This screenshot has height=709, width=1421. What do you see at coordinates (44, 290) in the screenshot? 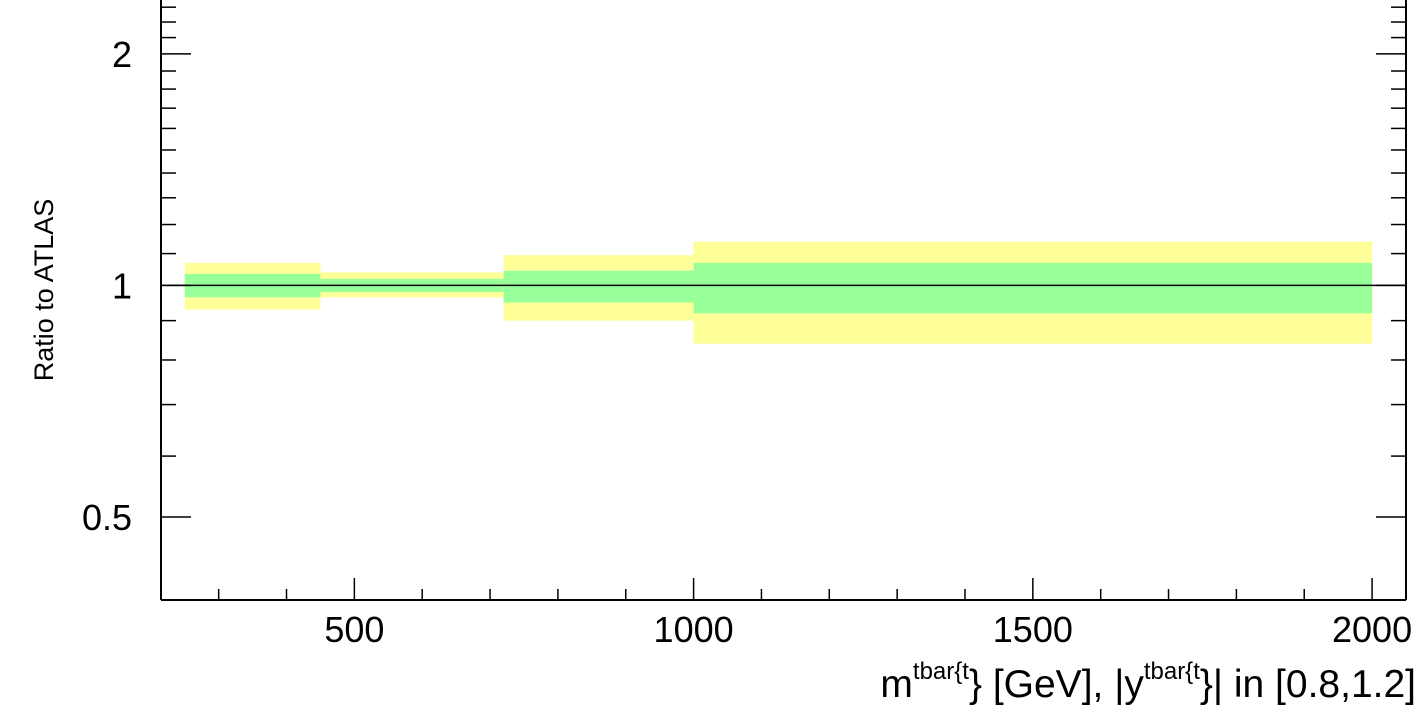
I see `y-axis-title: Ratio to ATLAS` at bounding box center [44, 290].